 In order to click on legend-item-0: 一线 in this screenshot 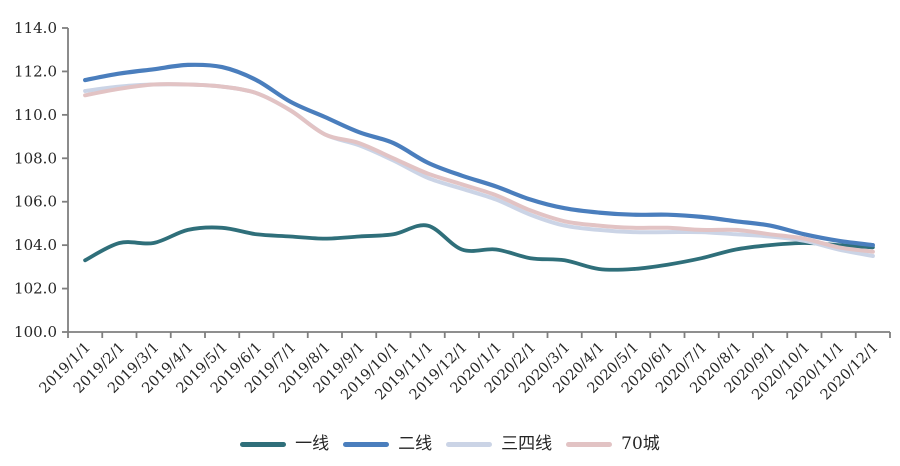, I will do `click(285, 443)`.